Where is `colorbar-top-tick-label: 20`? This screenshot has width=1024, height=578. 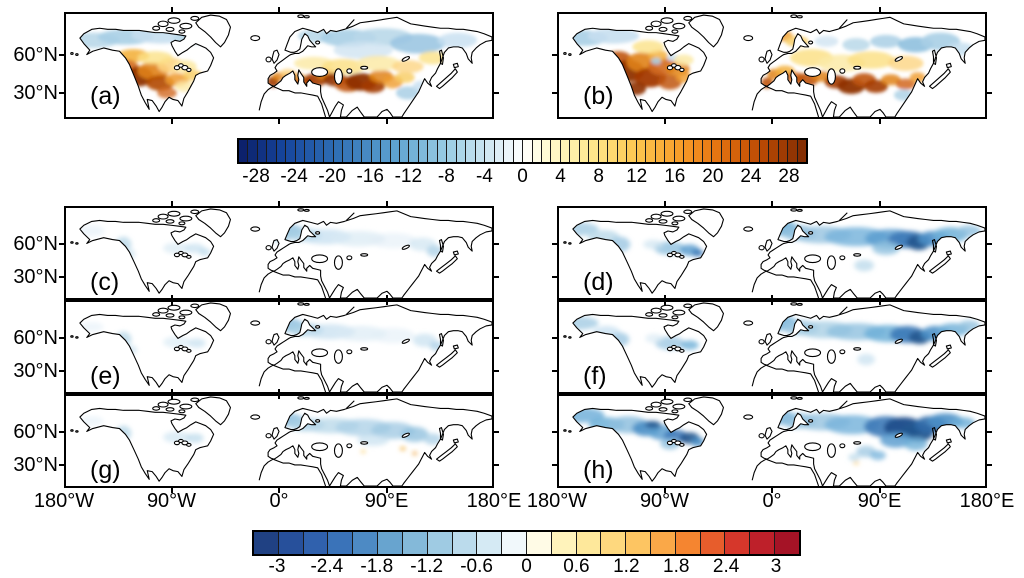 colorbar-top-tick-label: 20 is located at coordinates (713, 176).